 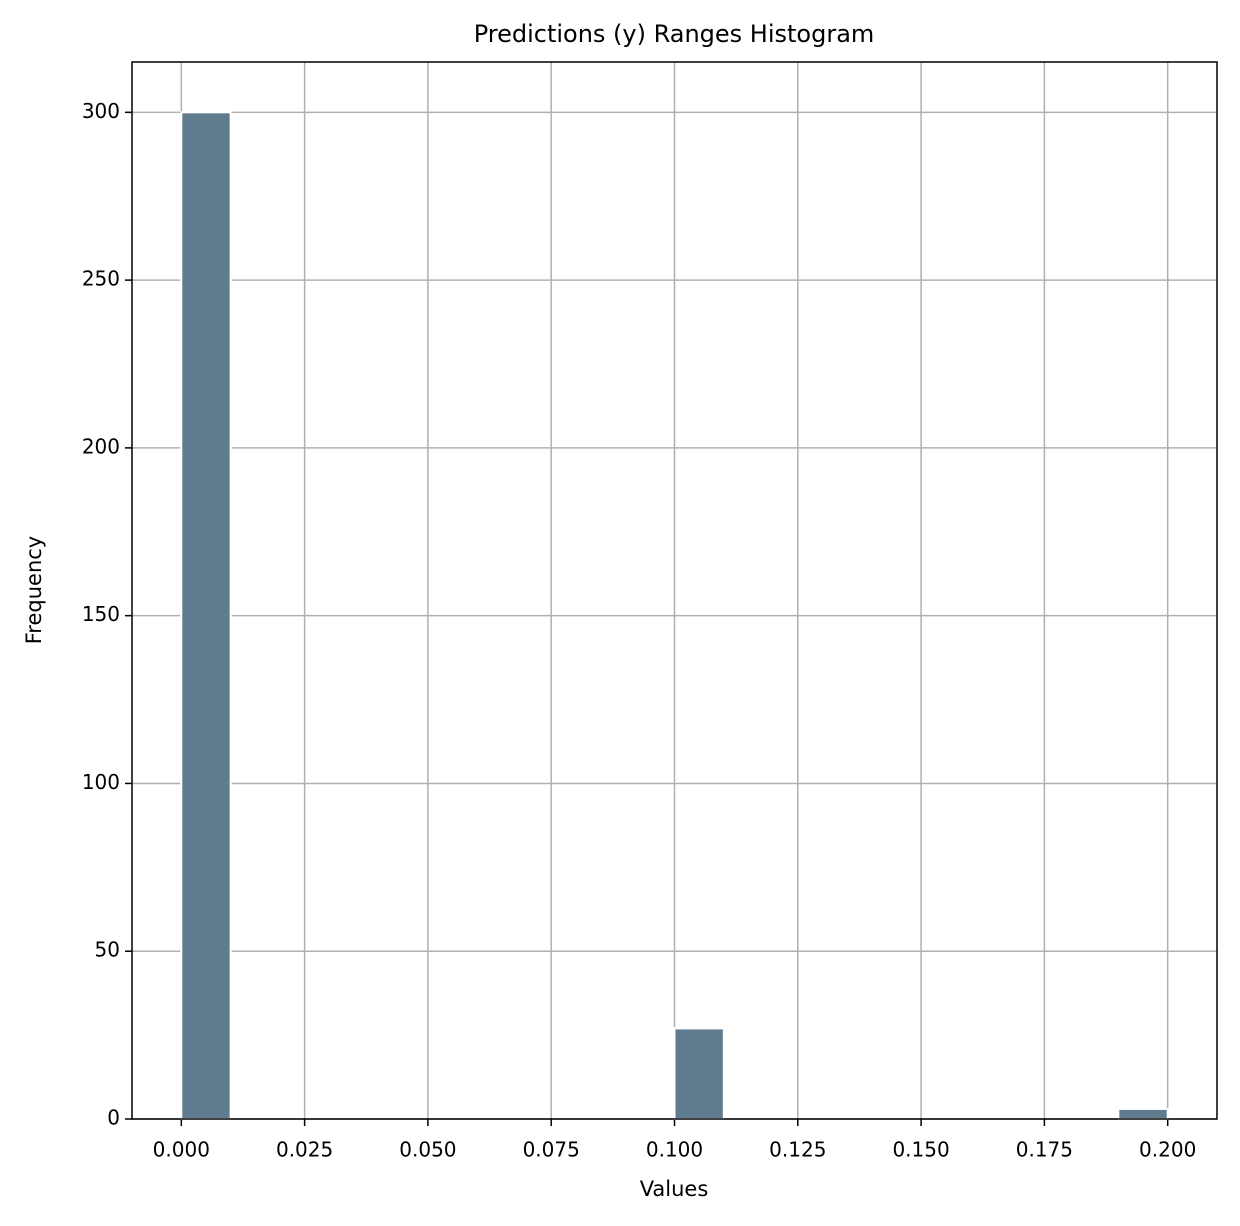 I want to click on y-tick-label: 100, so click(x=101, y=782).